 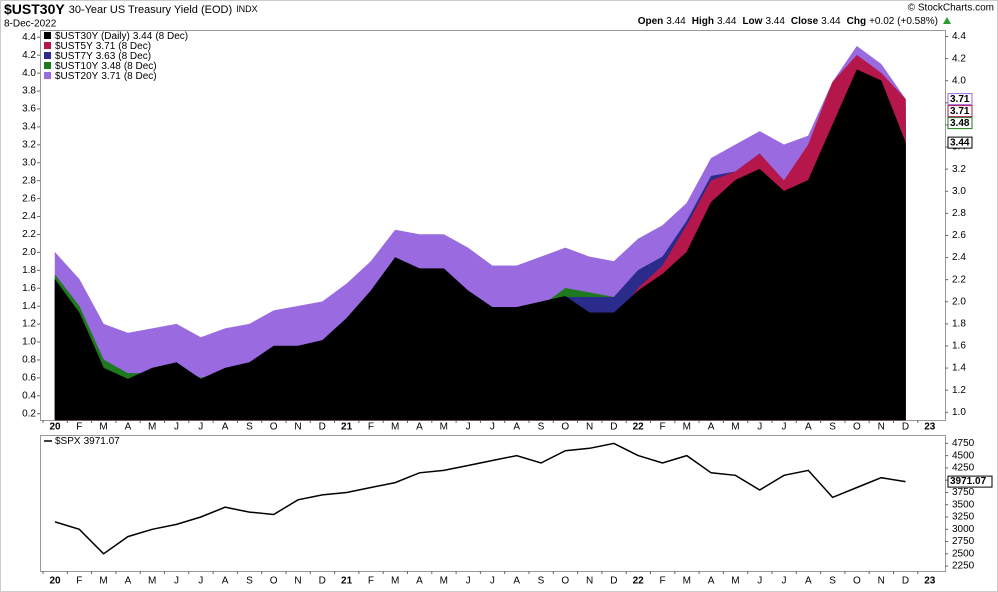 What do you see at coordinates (959, 36) in the screenshot?
I see `y2-tick-label: 4.4` at bounding box center [959, 36].